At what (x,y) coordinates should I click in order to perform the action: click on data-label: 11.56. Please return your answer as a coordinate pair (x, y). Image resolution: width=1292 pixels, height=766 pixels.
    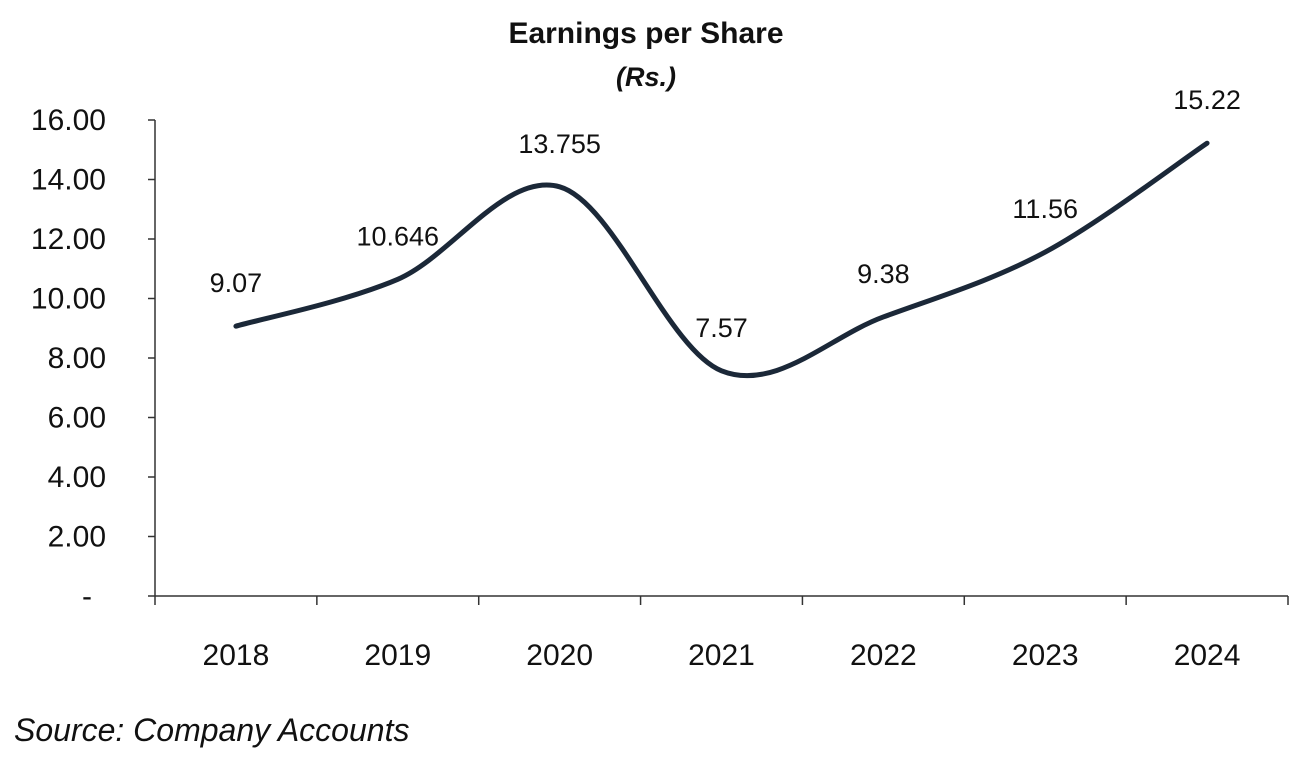
    Looking at the image, I should click on (1045, 209).